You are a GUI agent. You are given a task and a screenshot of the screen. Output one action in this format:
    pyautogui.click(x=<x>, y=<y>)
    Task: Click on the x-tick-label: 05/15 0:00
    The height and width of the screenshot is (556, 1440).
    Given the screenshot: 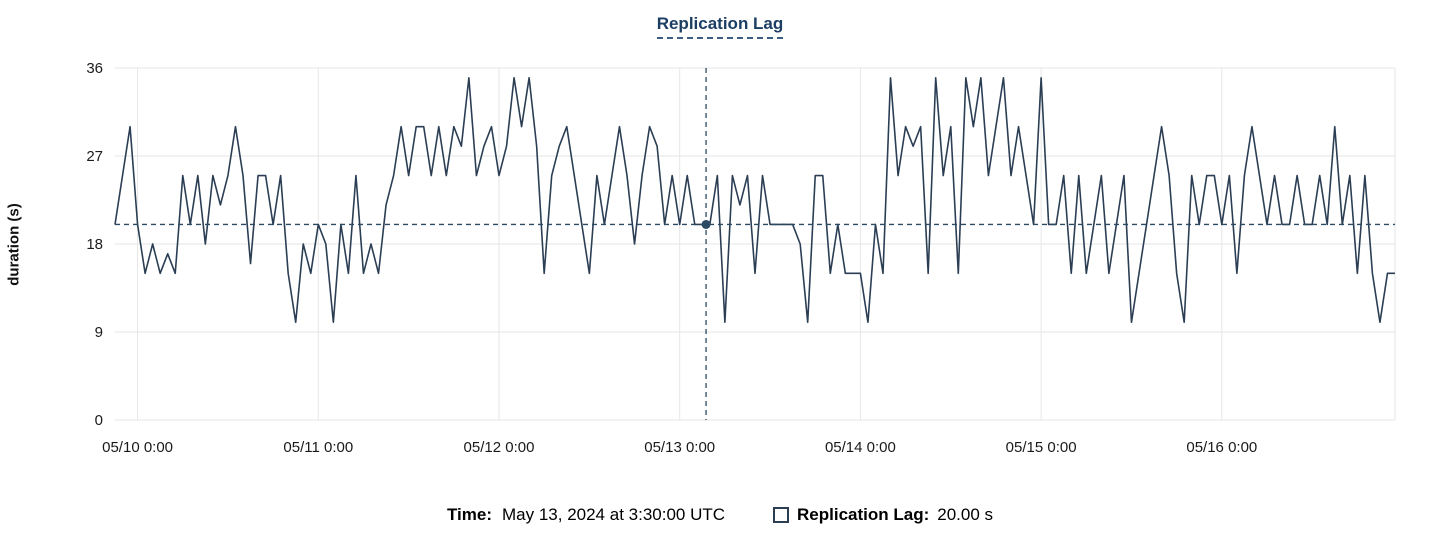 What is the action you would take?
    pyautogui.click(x=1041, y=447)
    